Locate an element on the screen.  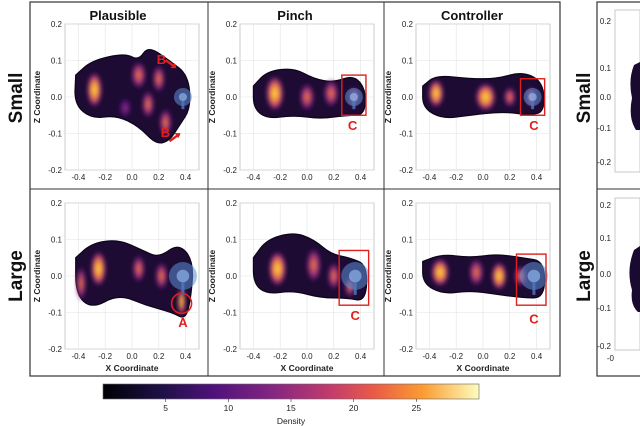
y-tick-label: -0.1 is located at coordinates (230, 313).